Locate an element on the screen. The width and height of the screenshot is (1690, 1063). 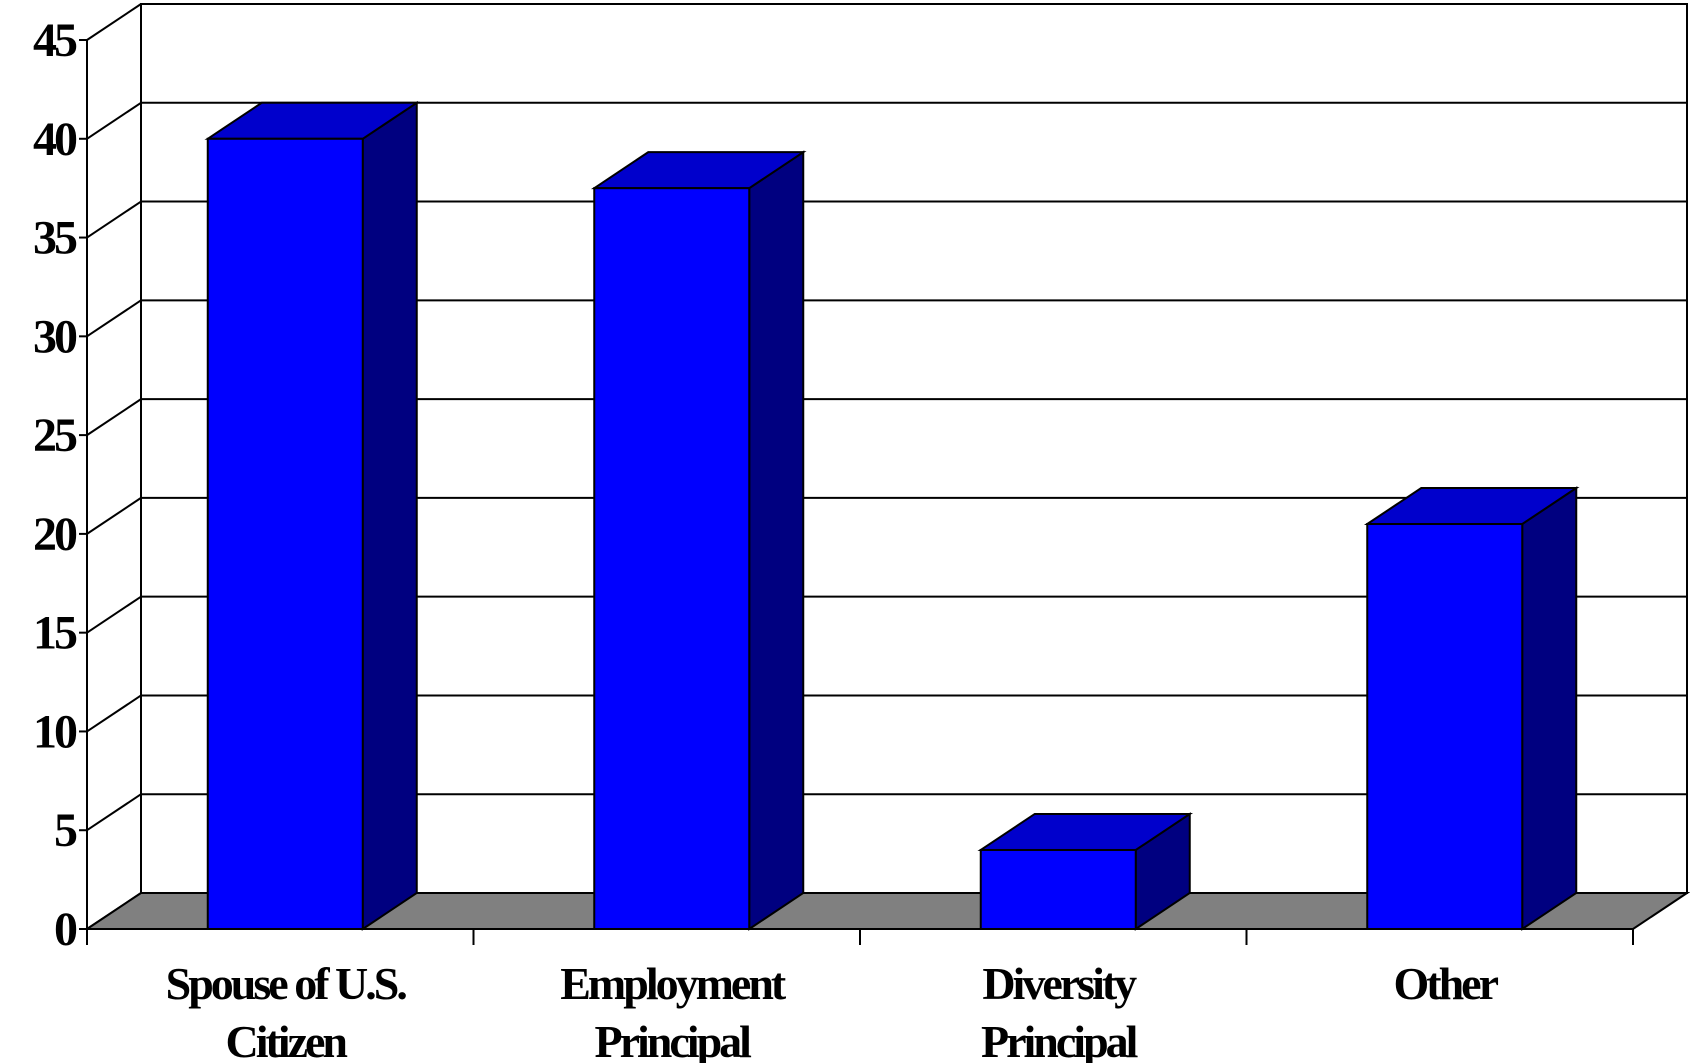
x-category-label: Citizen is located at coordinates (286, 1039).